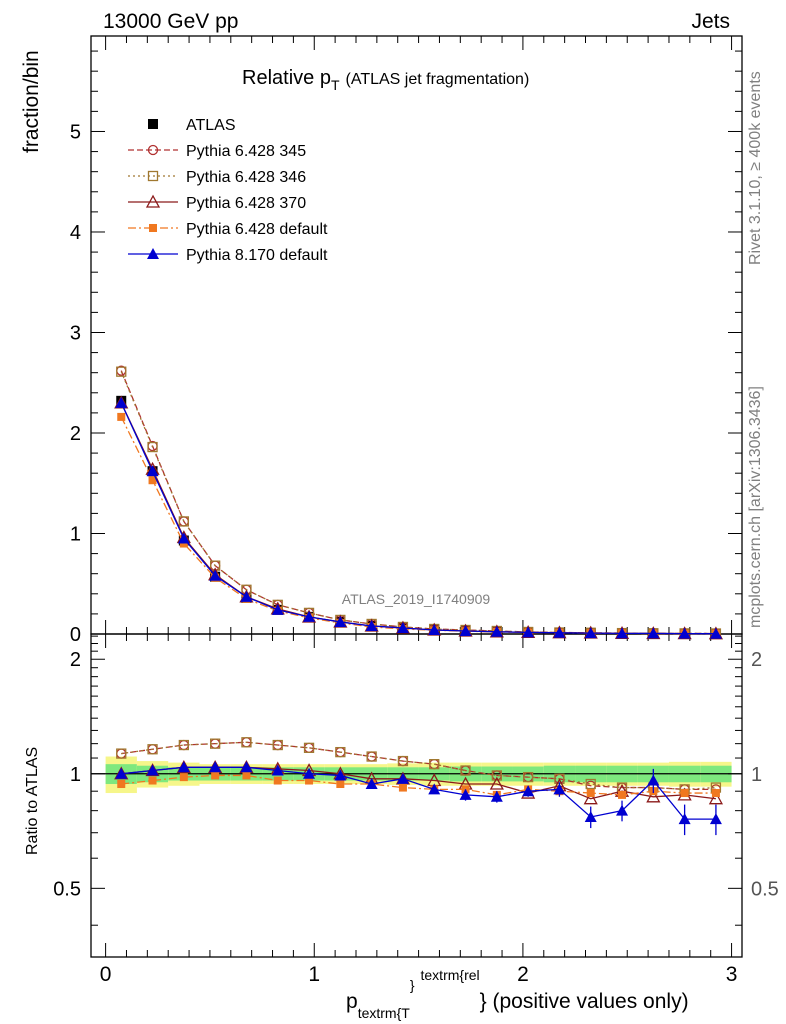 This screenshot has height=1024, width=786. What do you see at coordinates (755, 507) in the screenshot?
I see `side-mcplots-text: mcplots.cern.ch [arXiv:1306.3436]` at bounding box center [755, 507].